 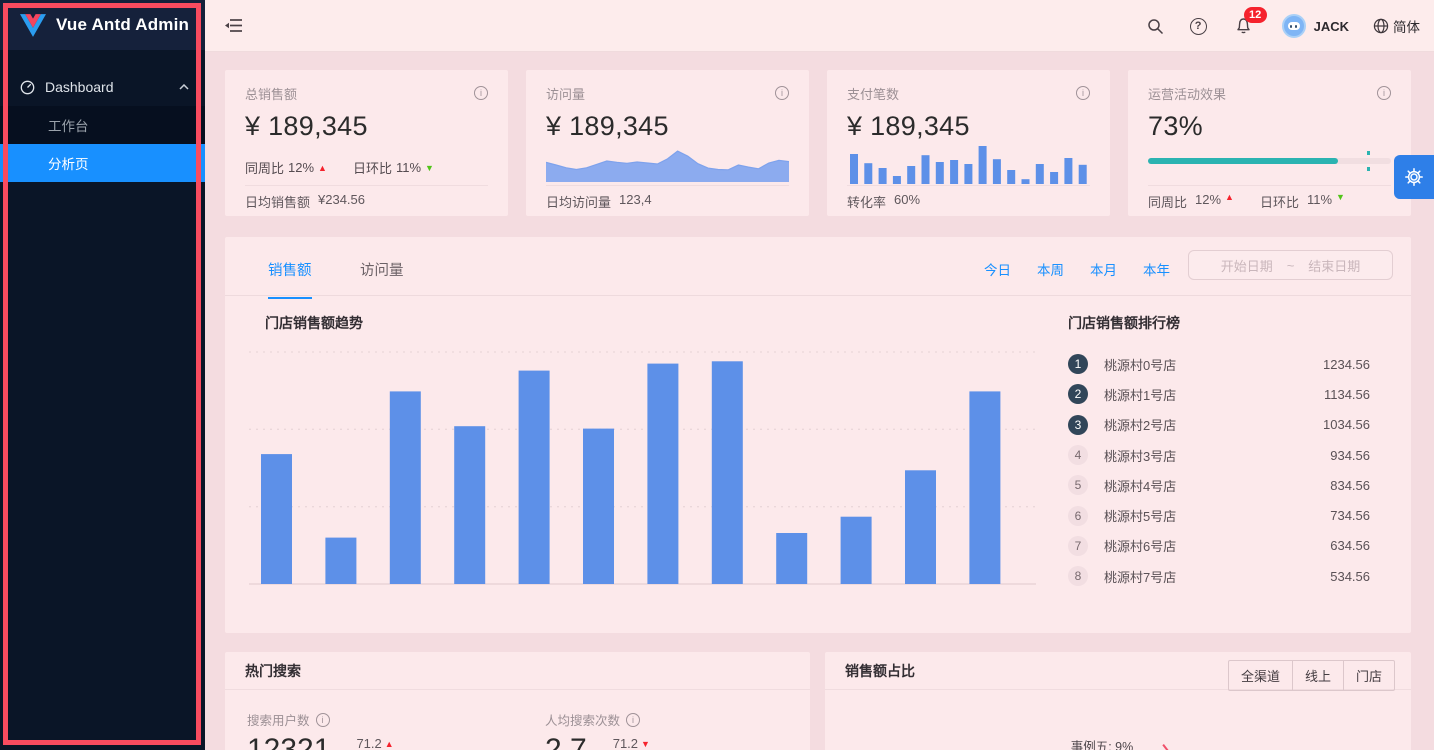 What do you see at coordinates (1219, 515) in the screenshot?
I see `ranking-row: 6 桃源村5号店 734.56` at bounding box center [1219, 515].